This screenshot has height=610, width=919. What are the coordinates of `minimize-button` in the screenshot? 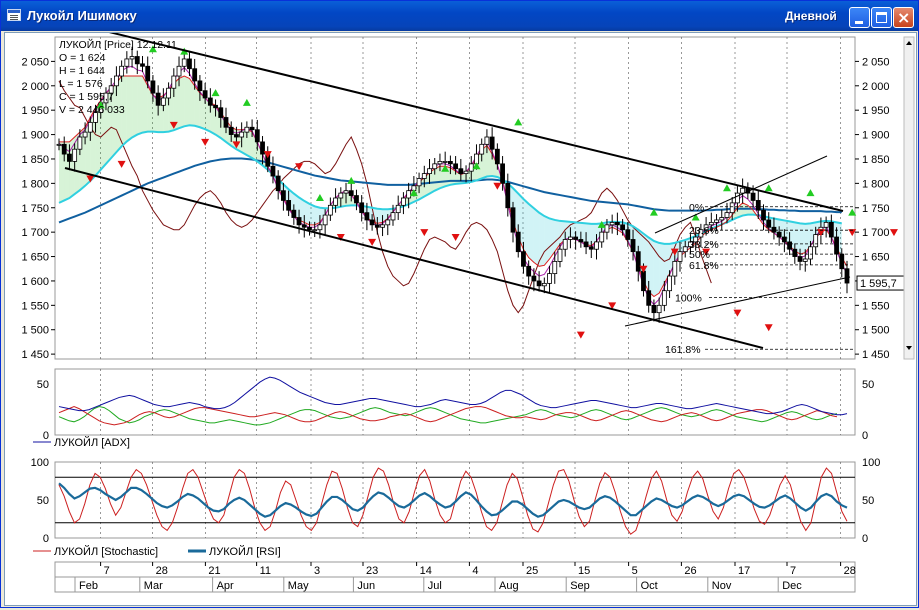 It's located at (859, 17).